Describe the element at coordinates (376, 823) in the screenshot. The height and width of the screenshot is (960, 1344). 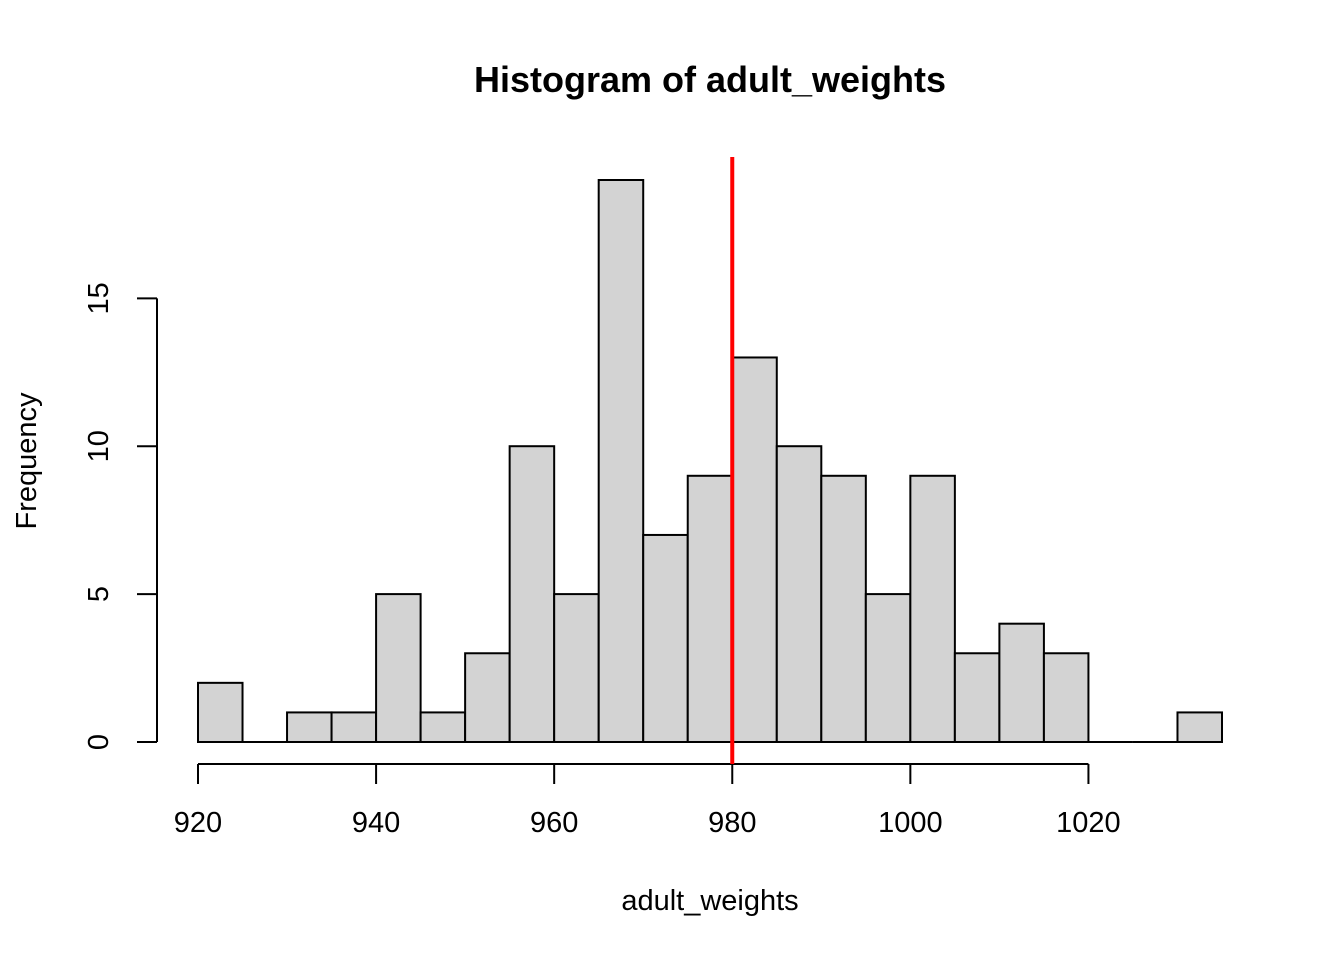
I see `x-tick-label: 940` at that location.